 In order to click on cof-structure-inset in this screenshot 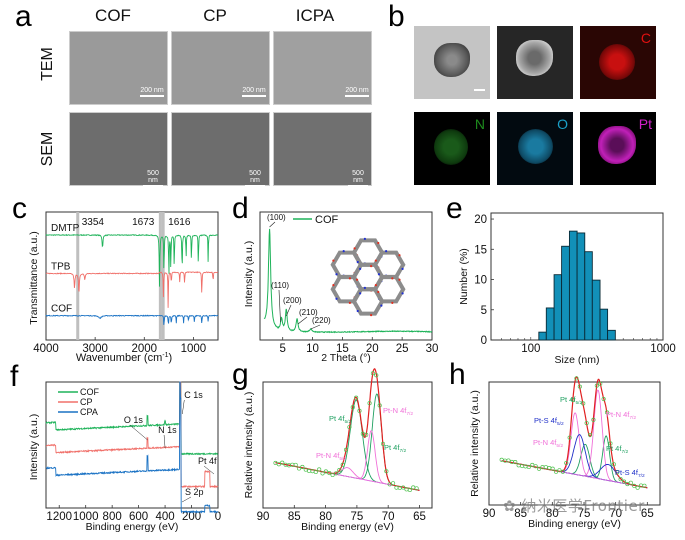, I will do `click(368, 277)`.